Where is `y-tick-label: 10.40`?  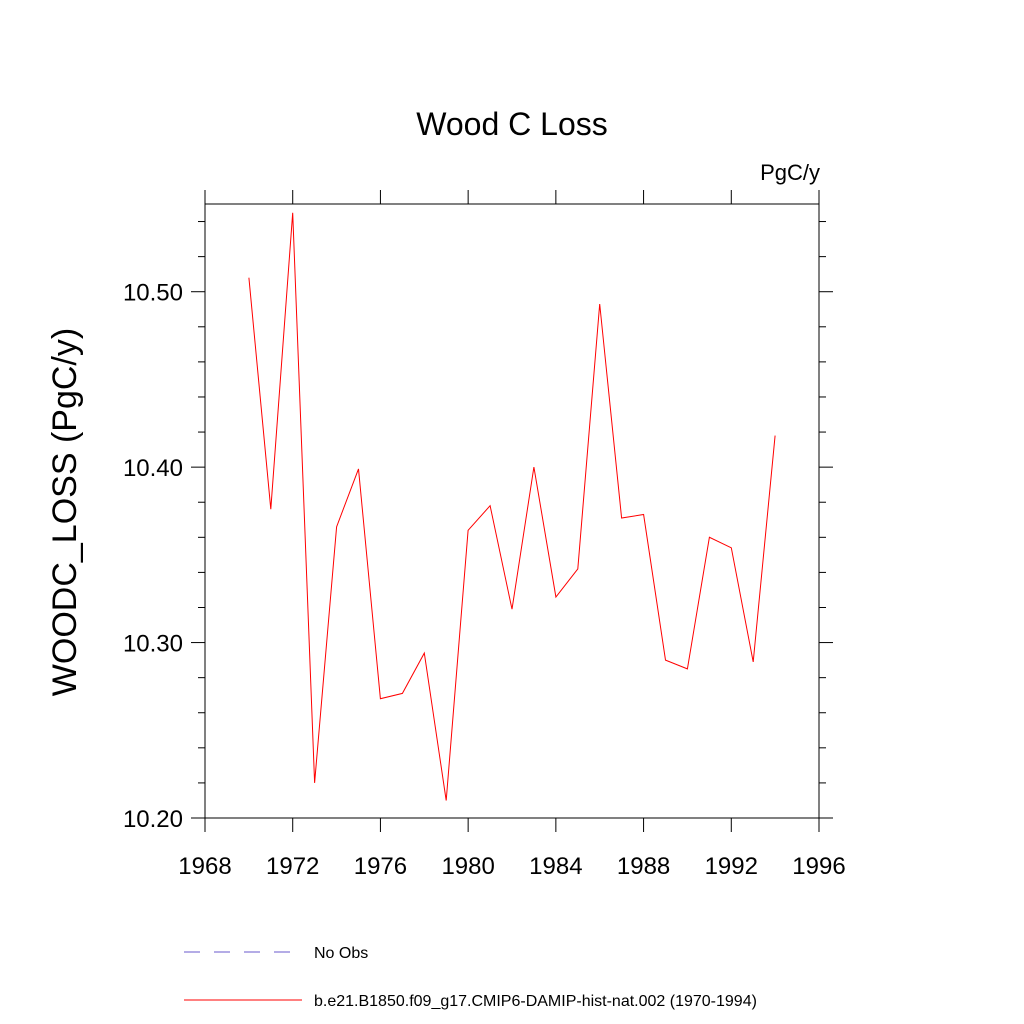 y-tick-label: 10.40 is located at coordinates (153, 468).